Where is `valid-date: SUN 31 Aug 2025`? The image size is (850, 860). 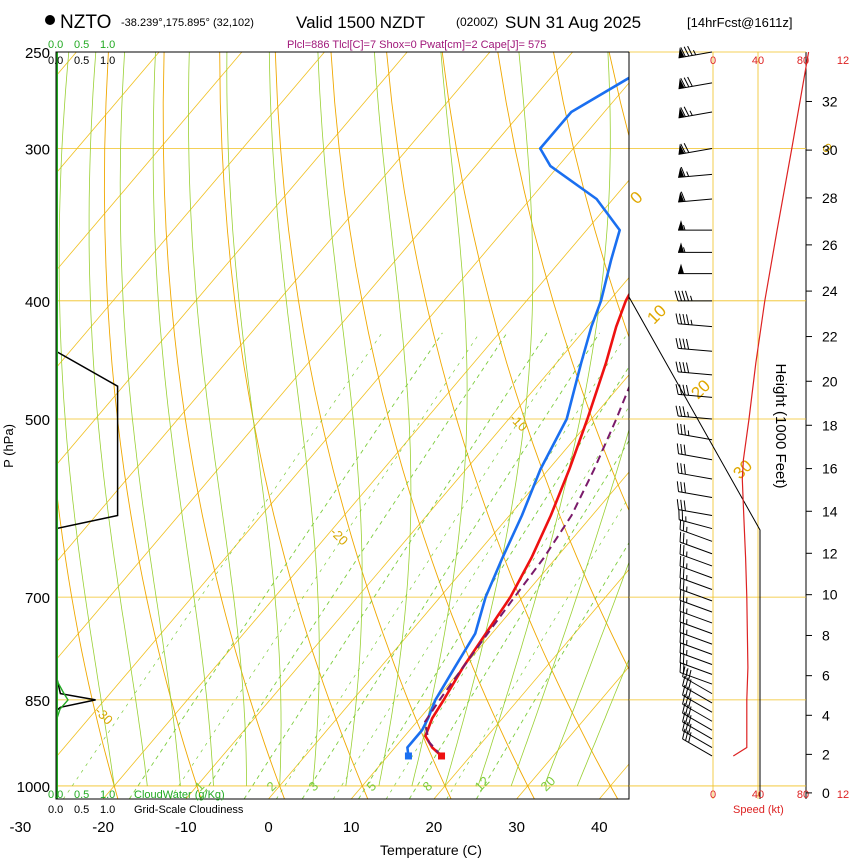 valid-date: SUN 31 Aug 2025 is located at coordinates (573, 22).